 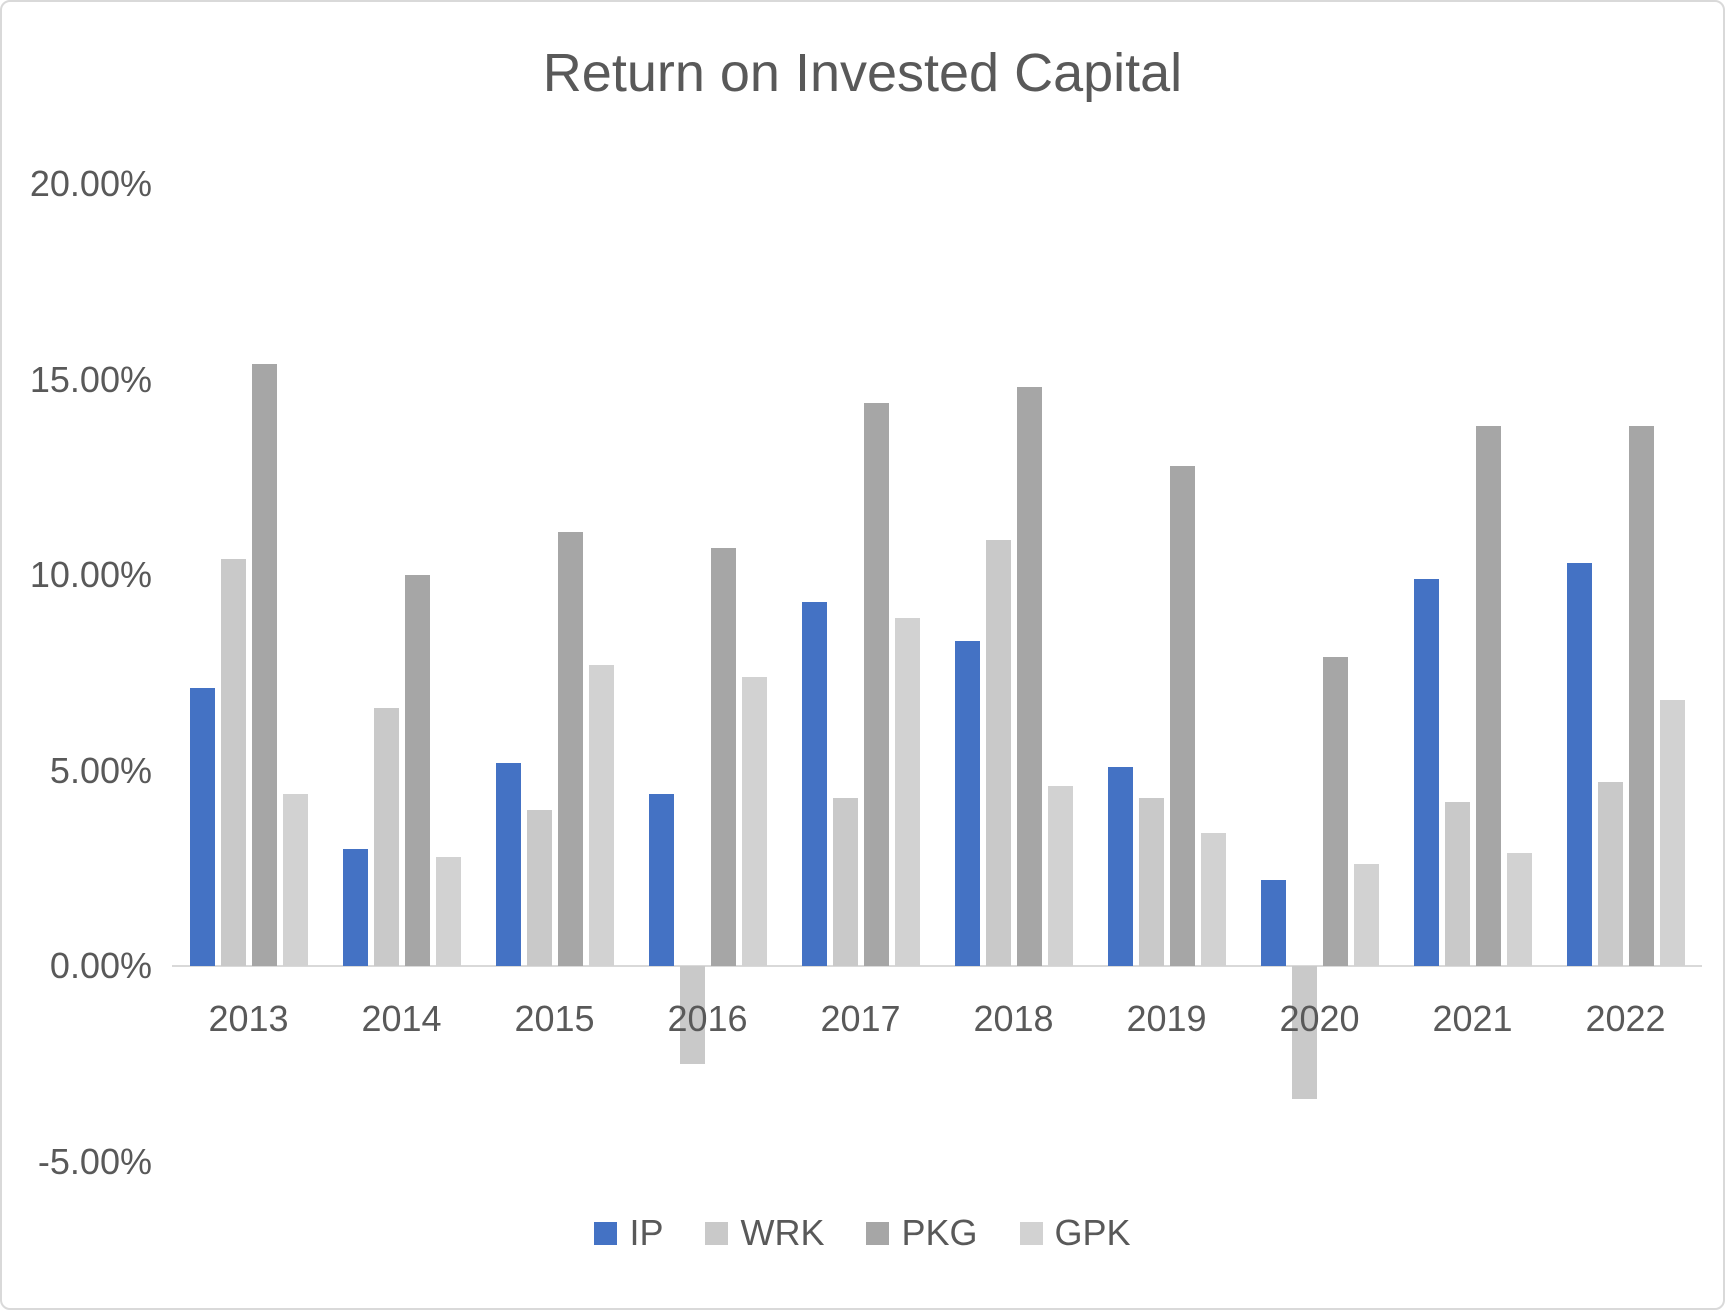 What do you see at coordinates (1166, 1018) in the screenshot?
I see `x-axis-label-2019: 2019` at bounding box center [1166, 1018].